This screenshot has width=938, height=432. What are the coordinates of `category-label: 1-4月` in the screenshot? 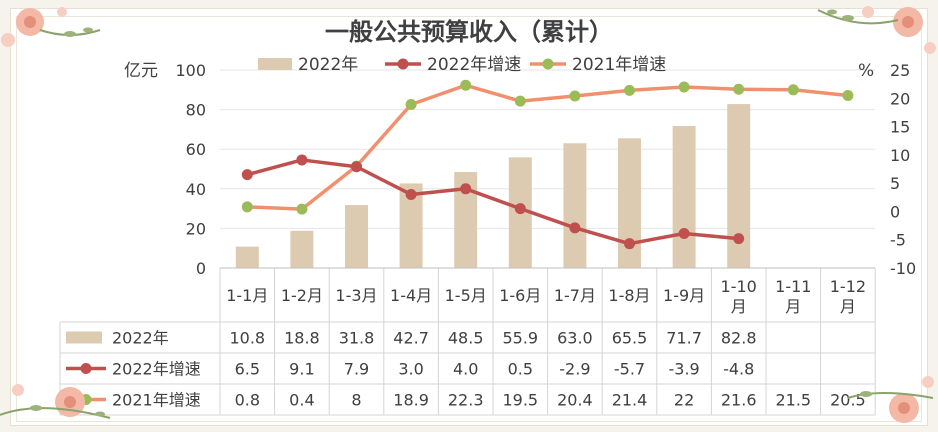 It's located at (411, 295).